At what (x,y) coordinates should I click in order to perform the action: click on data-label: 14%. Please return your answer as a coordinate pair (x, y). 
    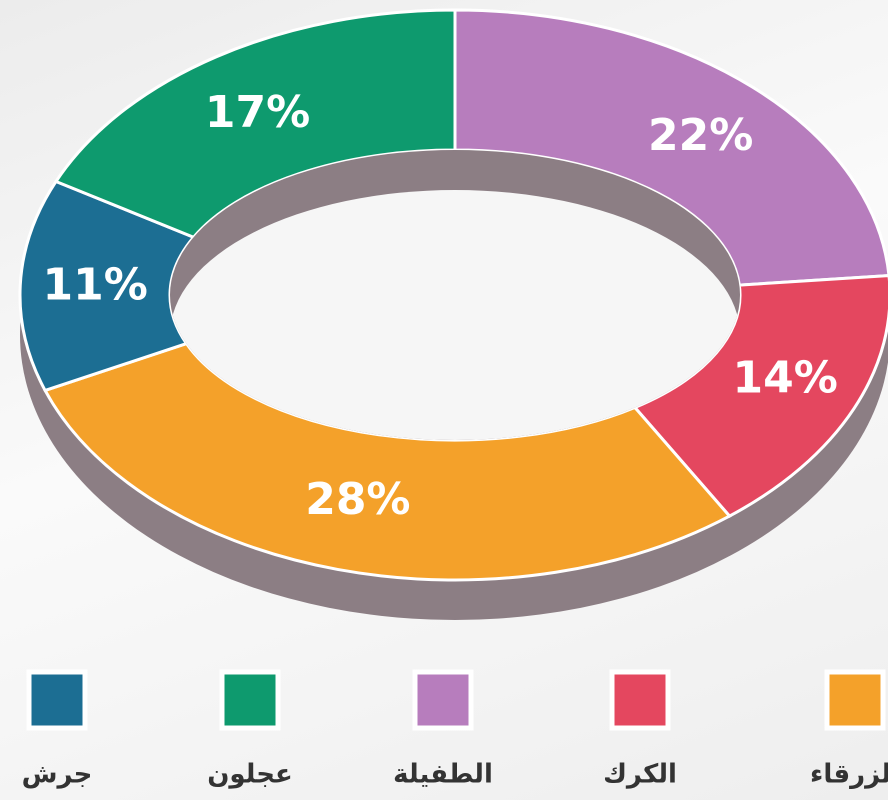
    Looking at the image, I should click on (785, 378).